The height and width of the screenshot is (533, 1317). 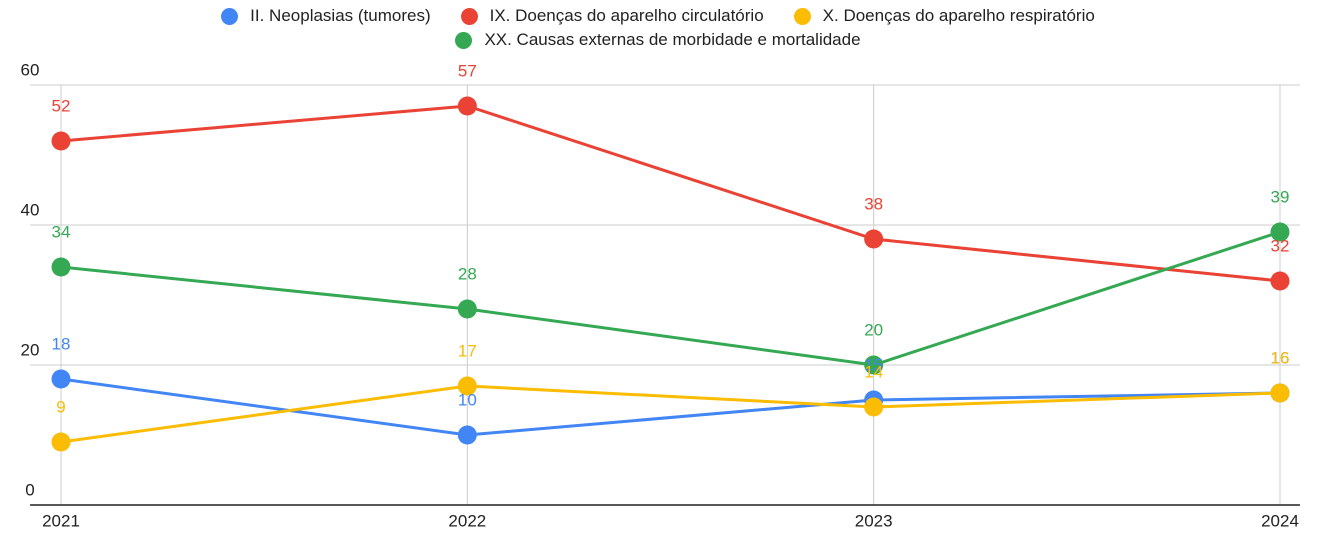 What do you see at coordinates (467, 399) in the screenshot?
I see `data-label: 10` at bounding box center [467, 399].